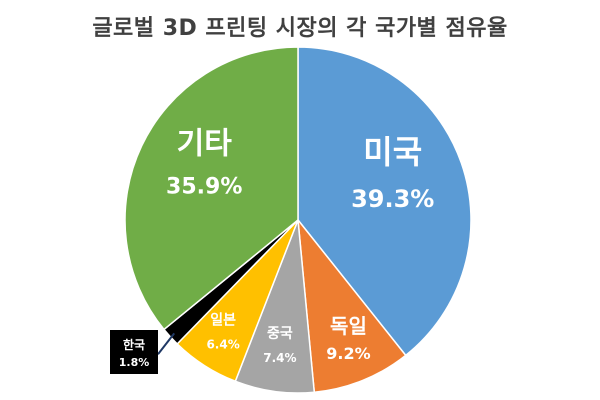 This screenshot has height=400, width=600. Describe the element at coordinates (348, 326) in the screenshot. I see `slice-label-name-2: 독일` at that location.